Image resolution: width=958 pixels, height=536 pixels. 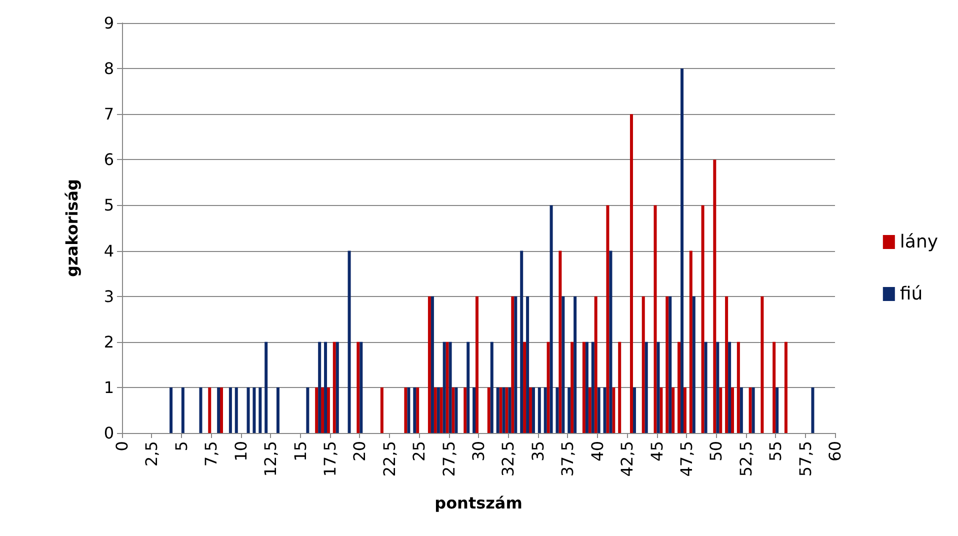 I want to click on x-tick-label: 30, so click(x=478, y=451).